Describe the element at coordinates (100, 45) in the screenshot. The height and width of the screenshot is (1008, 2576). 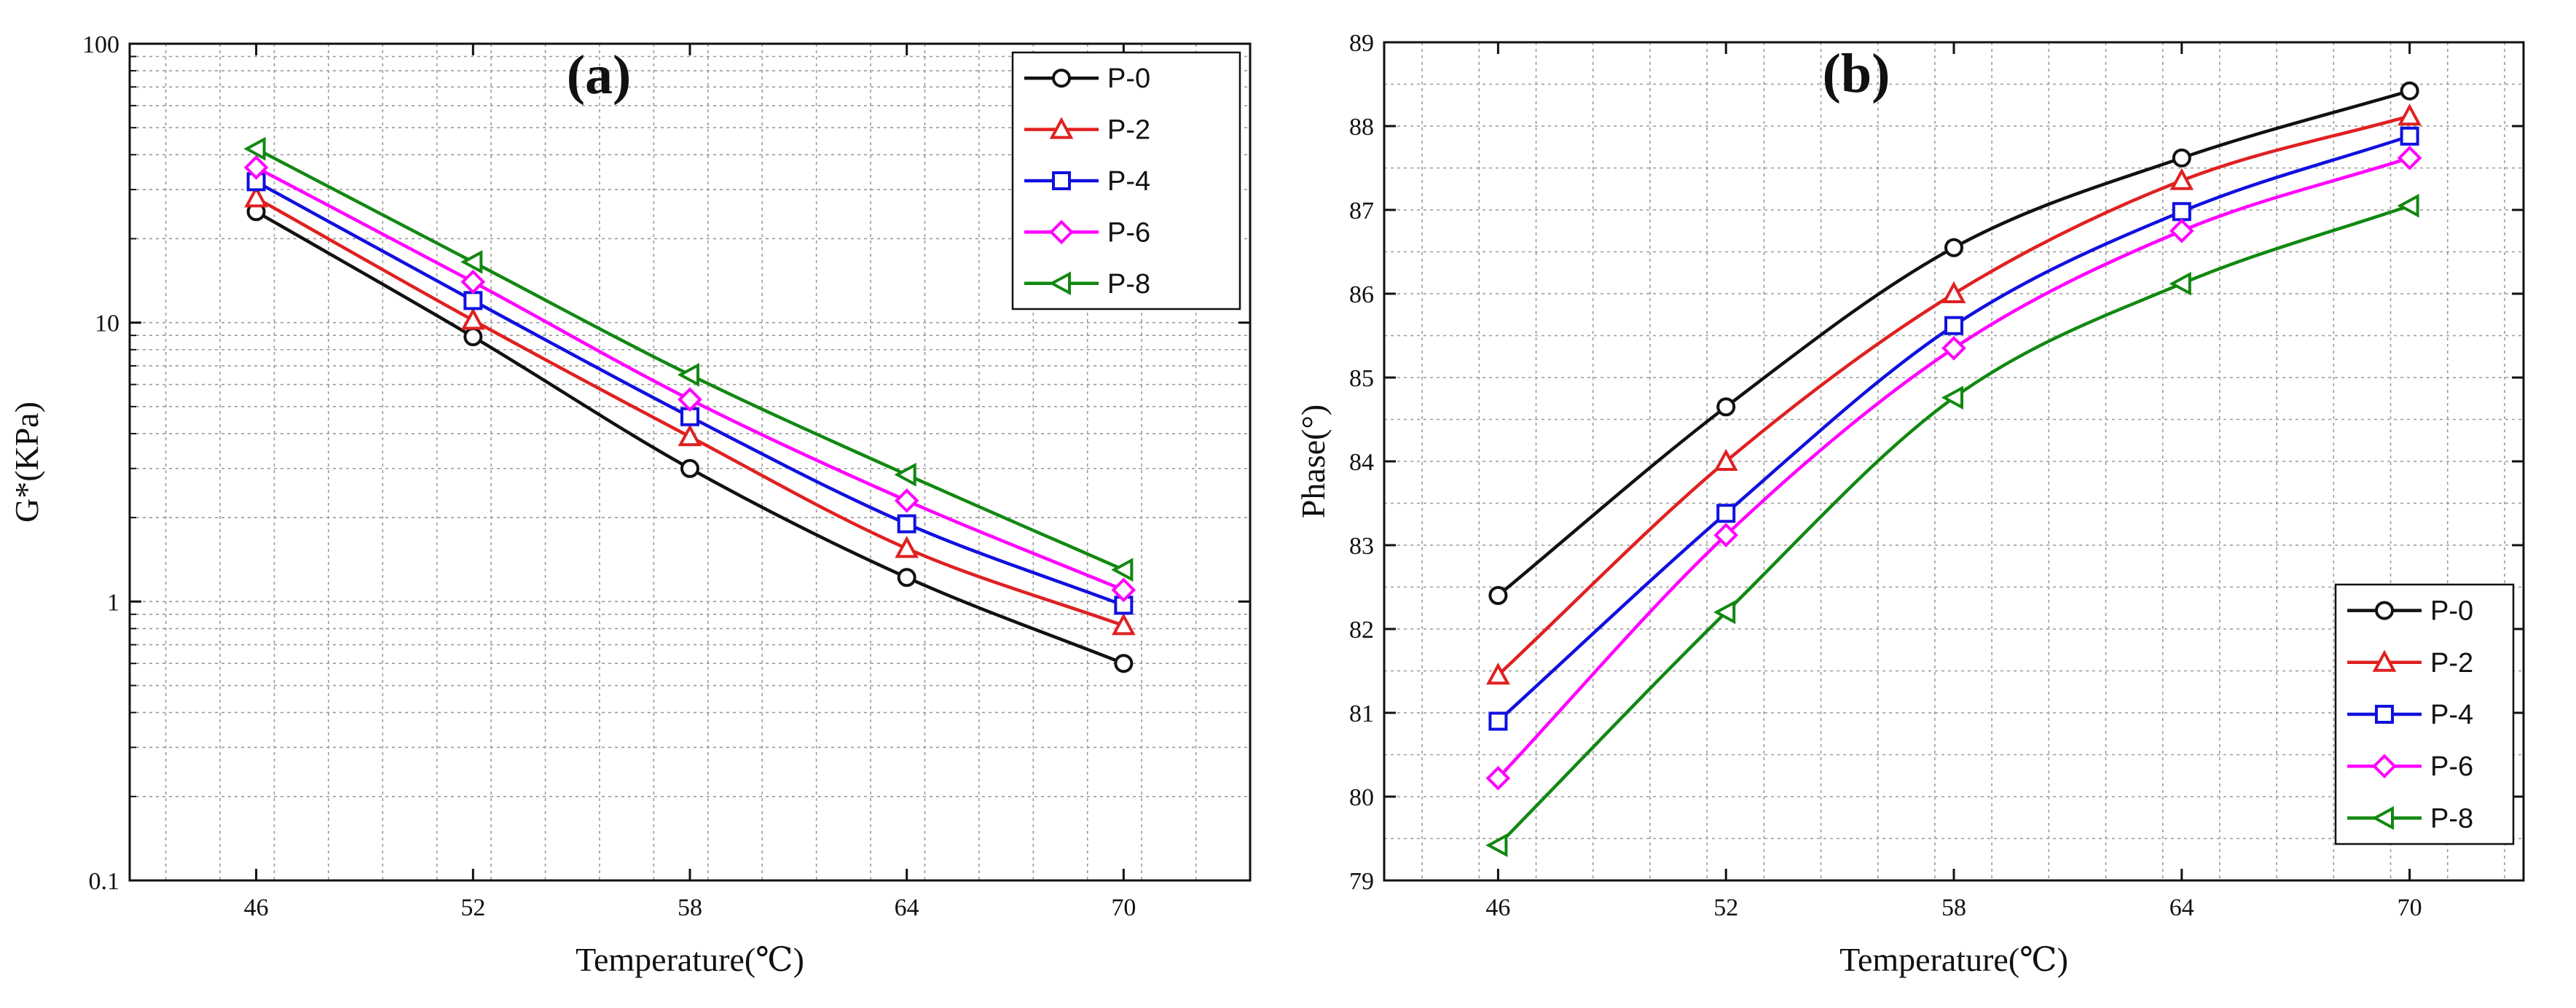
I see `y-tick-label: 100` at that location.